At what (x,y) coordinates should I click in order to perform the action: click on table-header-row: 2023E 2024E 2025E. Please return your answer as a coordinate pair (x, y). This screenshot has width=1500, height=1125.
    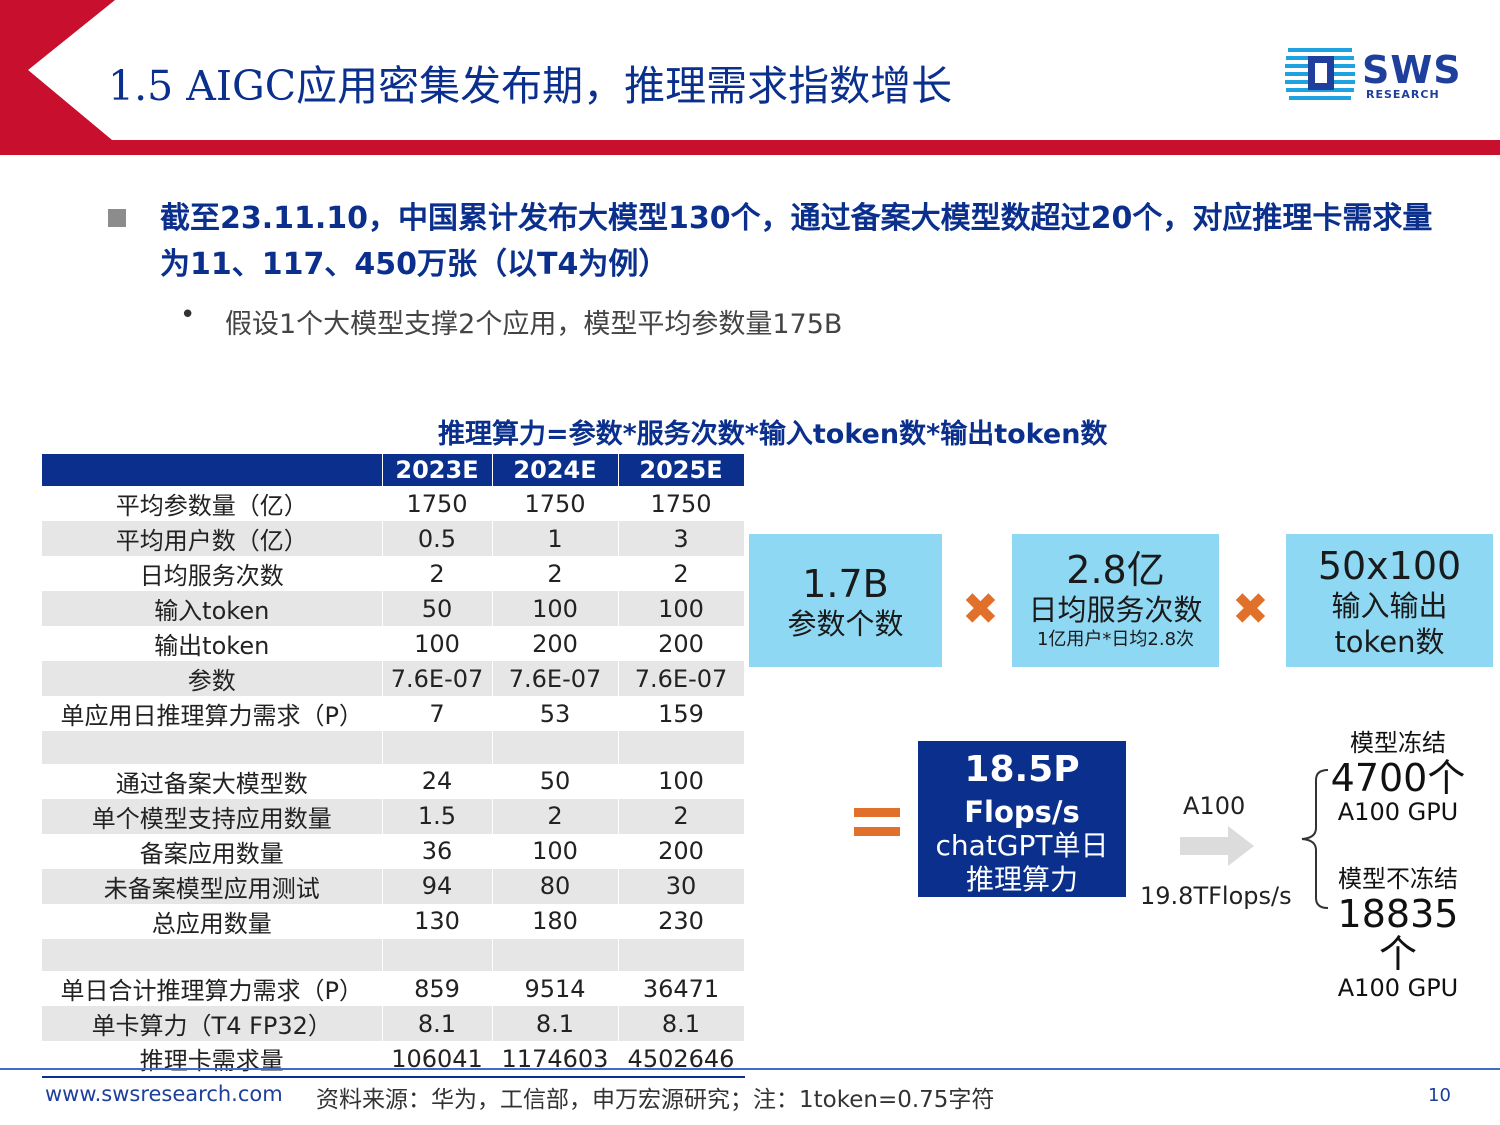
    Looking at the image, I should click on (393, 470).